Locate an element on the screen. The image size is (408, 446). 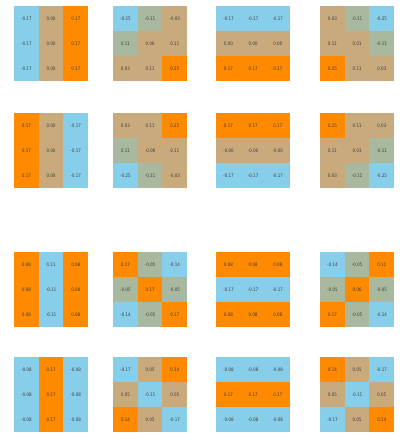
value-grid: 0.25 0.11 0.03 0.11 0.03 -0.11 0.03 -0.11 -0.25 is located at coordinates (357, 150).